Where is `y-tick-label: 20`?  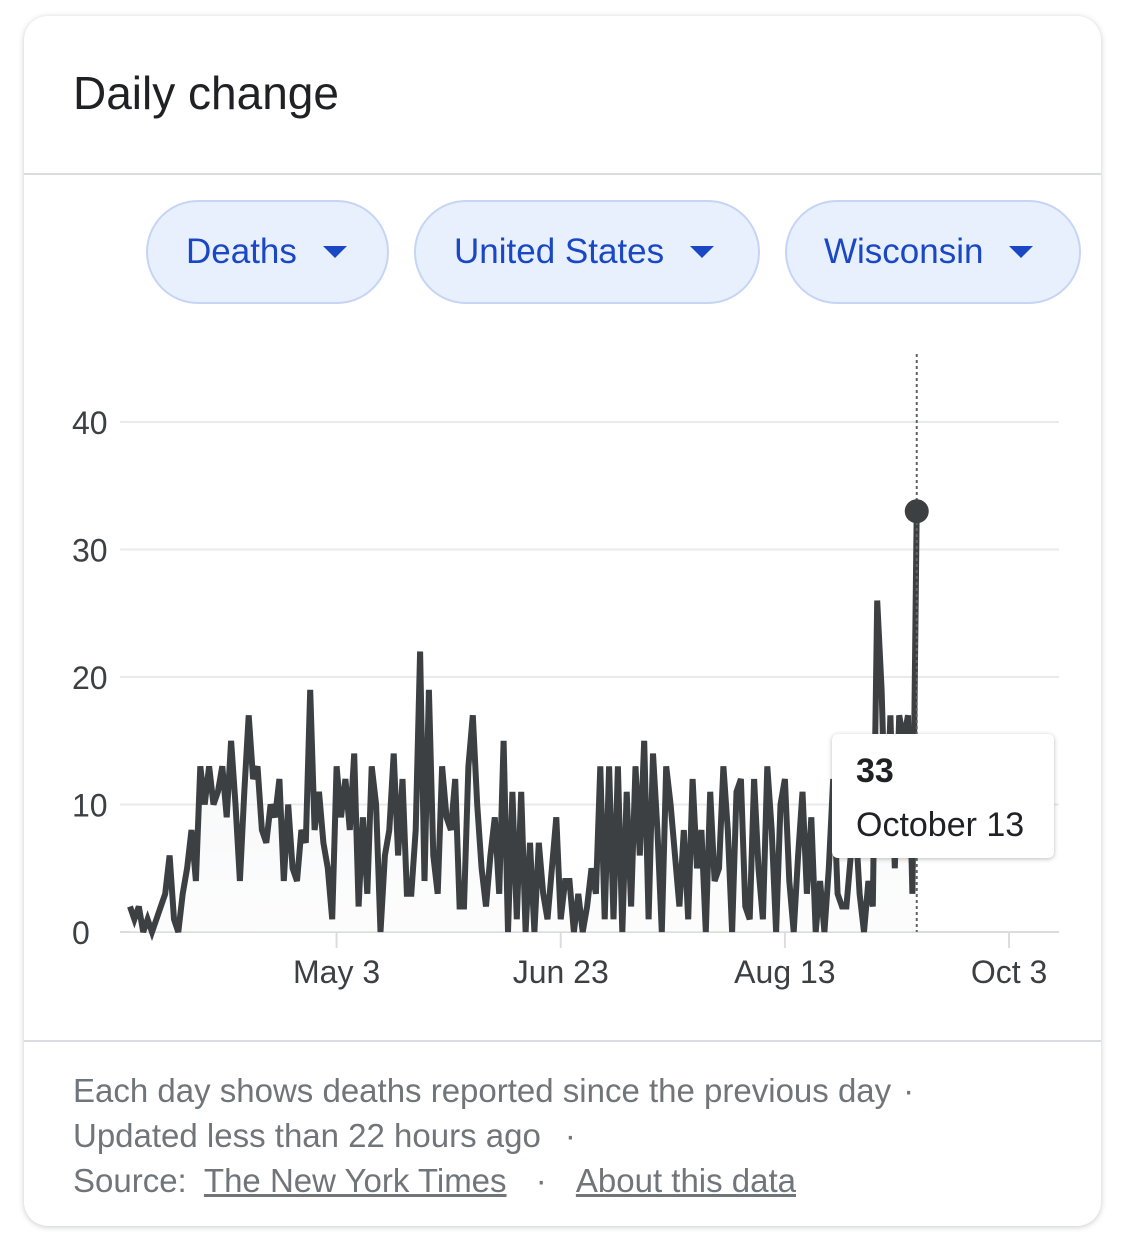 y-tick-label: 20 is located at coordinates (90, 678).